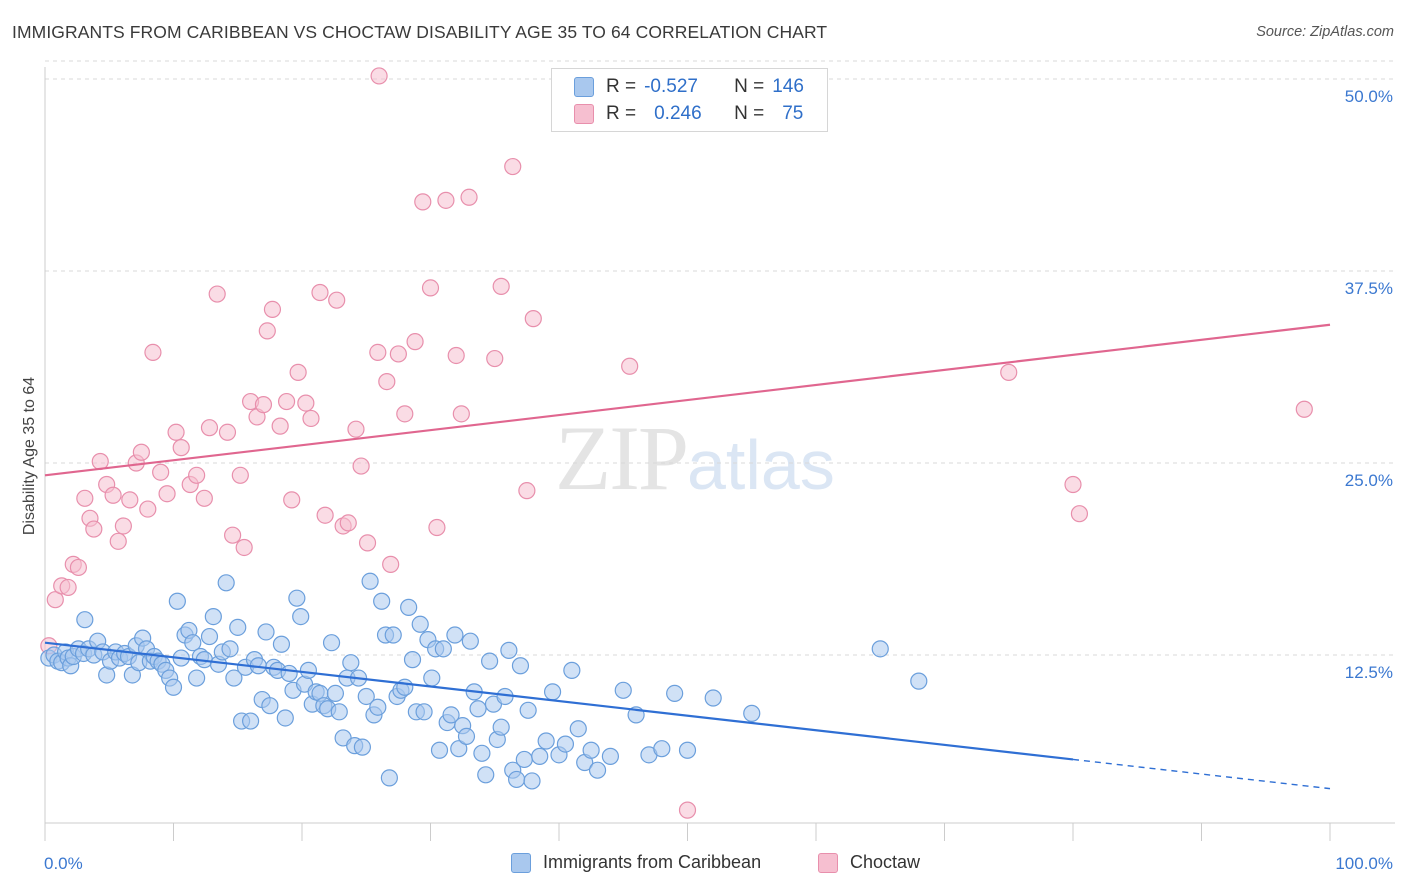  What do you see at coordinates (1364, 863) in the screenshot?
I see `x-tick-label: 100.0%` at bounding box center [1364, 863].